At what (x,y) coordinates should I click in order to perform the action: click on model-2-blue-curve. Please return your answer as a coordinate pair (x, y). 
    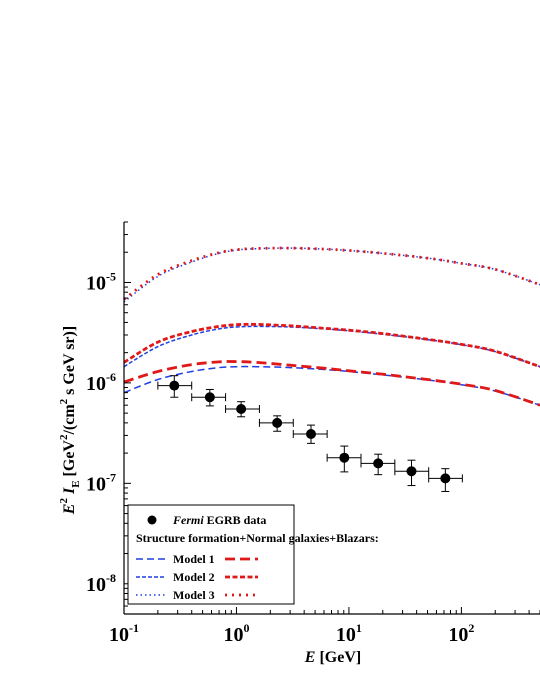
    Looking at the image, I should click on (331, 346).